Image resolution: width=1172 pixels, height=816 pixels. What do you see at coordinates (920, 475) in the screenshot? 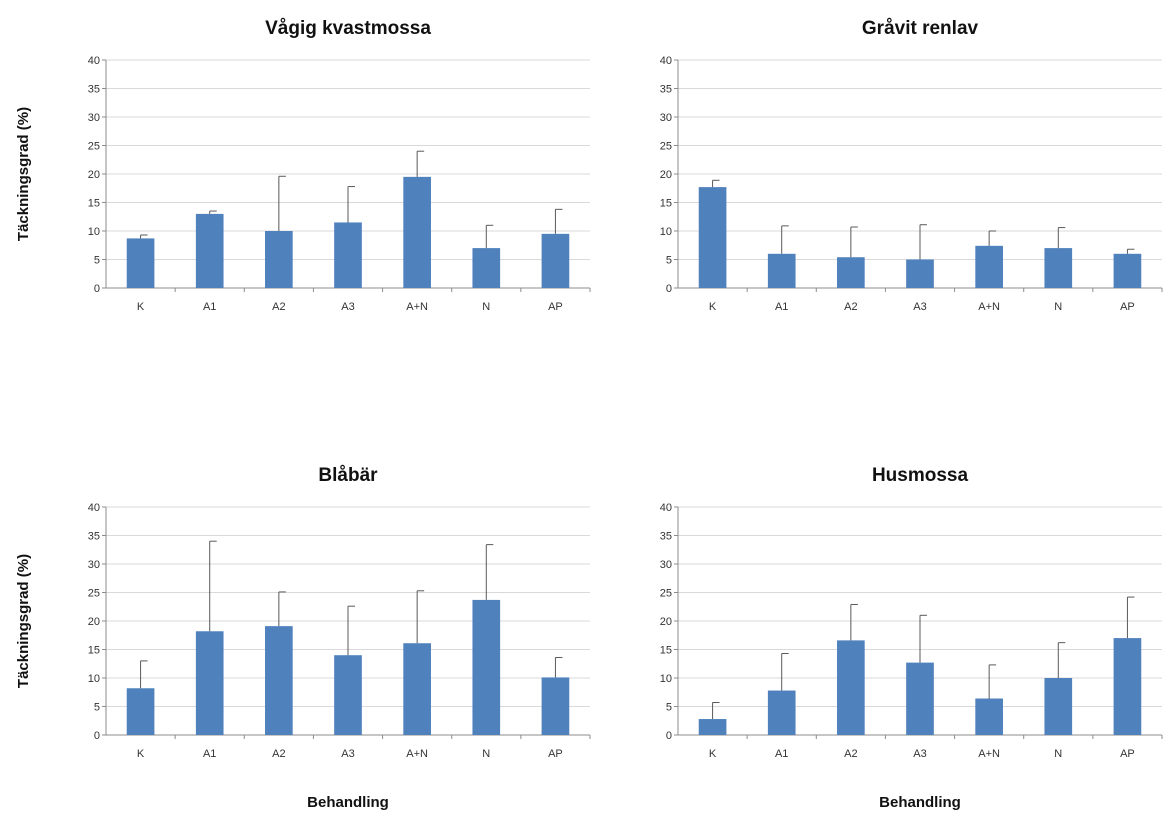
I see `chart-title: Husmossa` at bounding box center [920, 475].